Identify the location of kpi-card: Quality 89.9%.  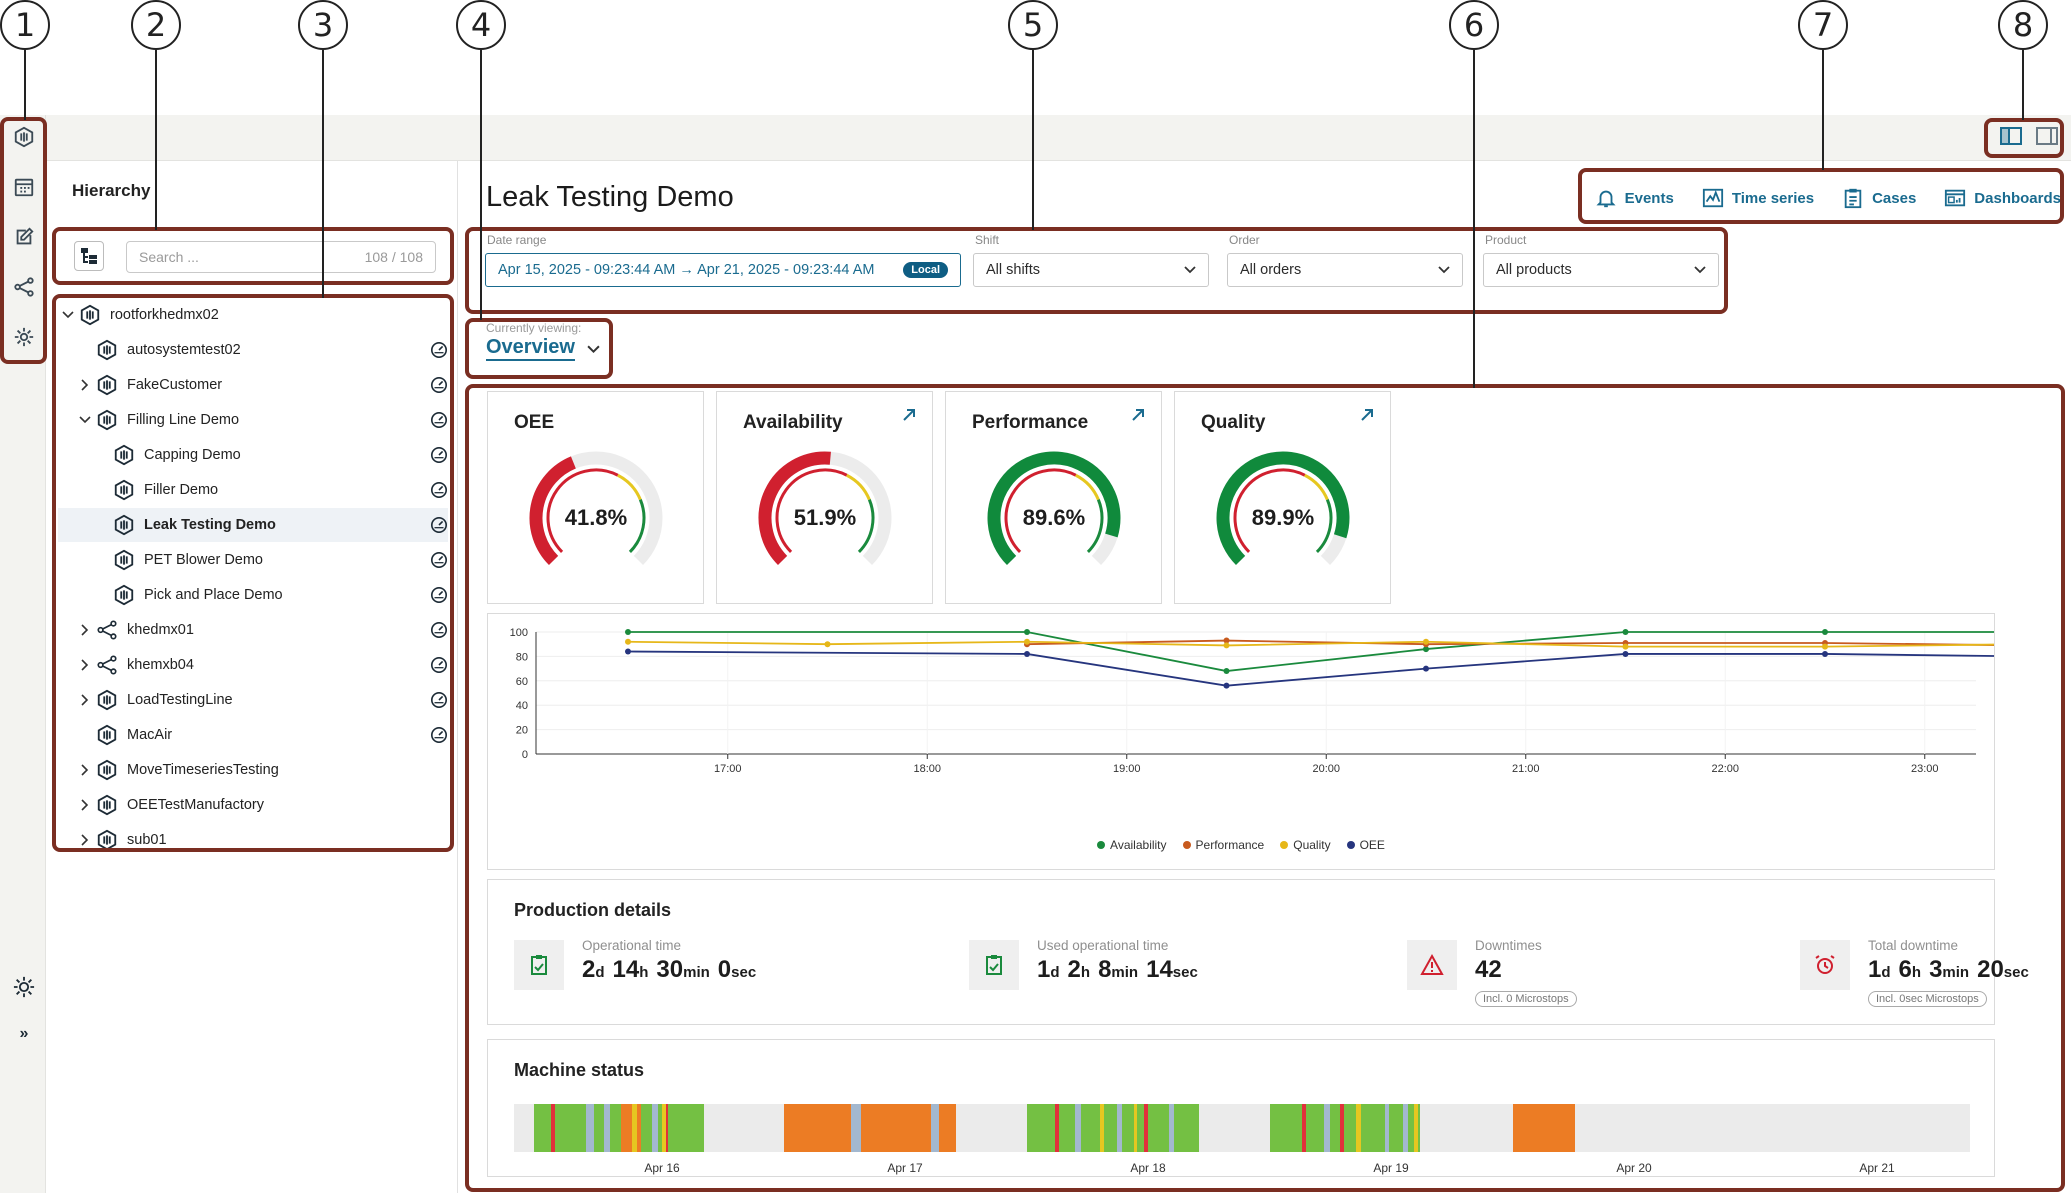
(1282, 497).